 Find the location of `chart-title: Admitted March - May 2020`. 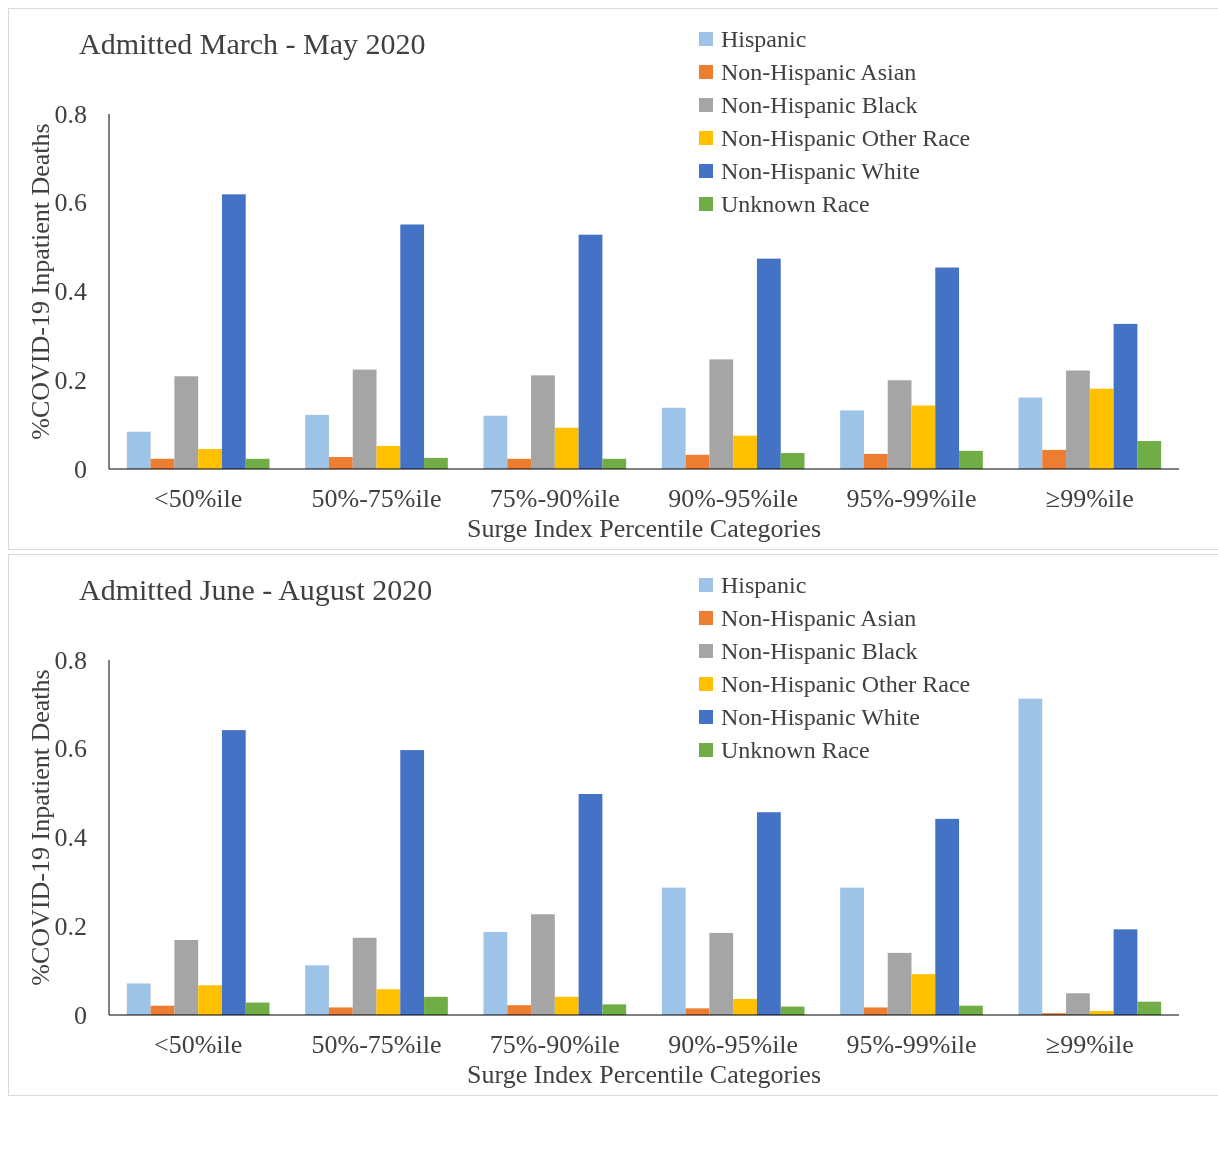

chart-title: Admitted March - May 2020 is located at coordinates (252, 43).